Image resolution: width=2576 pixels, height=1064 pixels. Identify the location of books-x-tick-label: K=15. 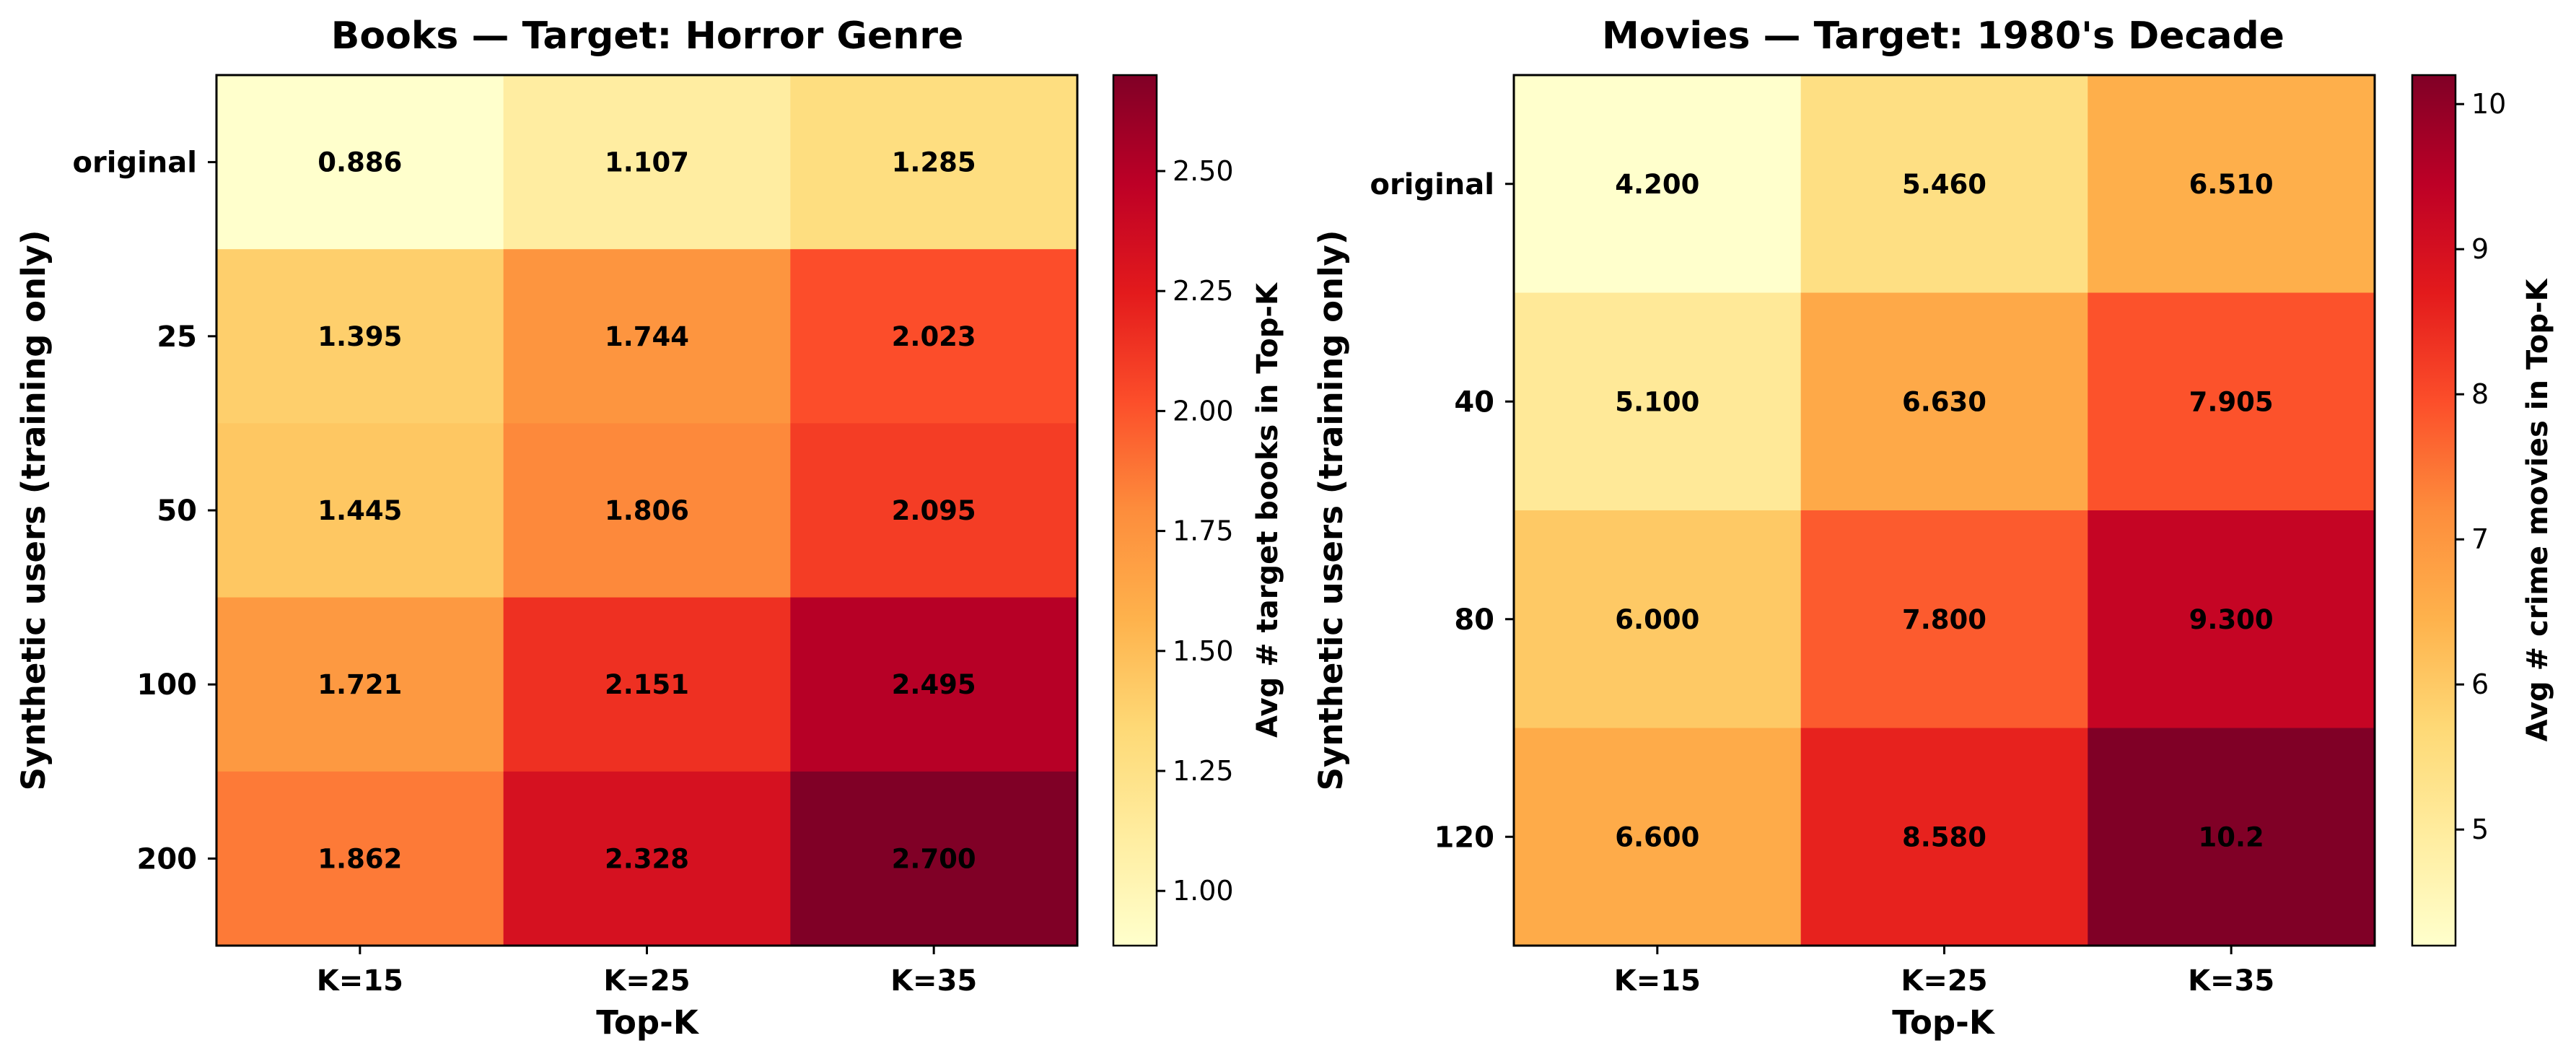
(360, 981).